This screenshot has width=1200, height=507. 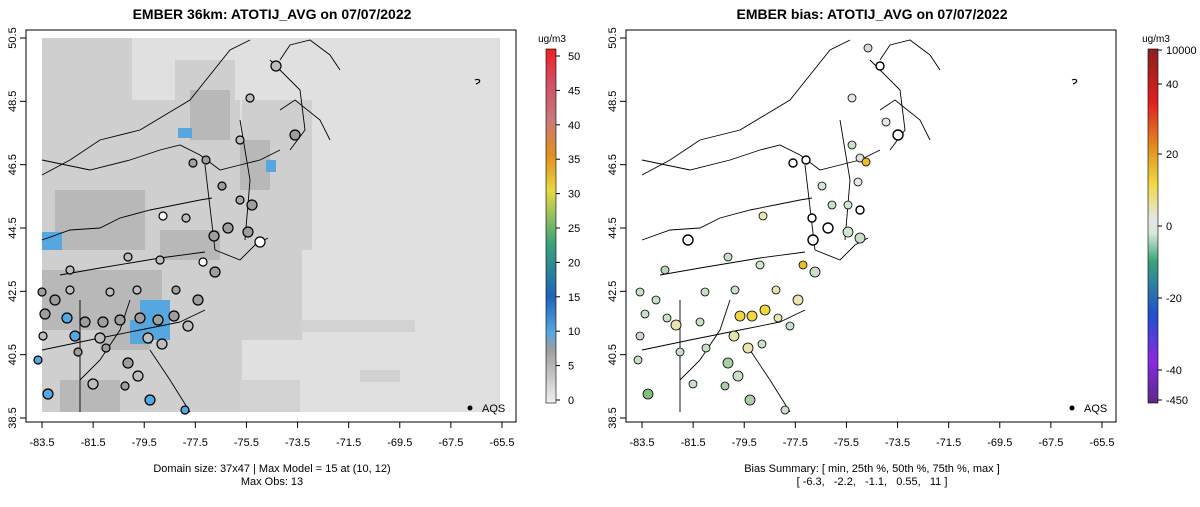 What do you see at coordinates (744, 443) in the screenshot?
I see `lon-tick-label: -79.5` at bounding box center [744, 443].